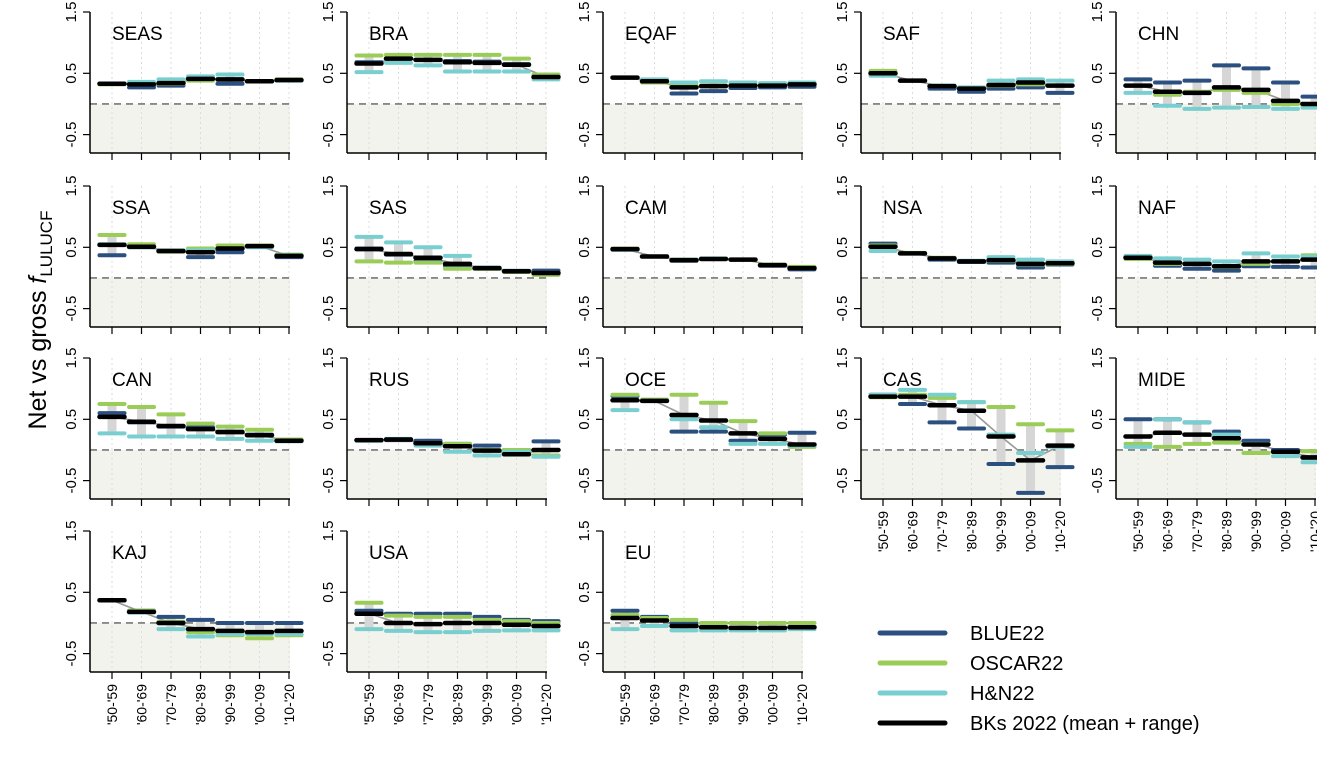  What do you see at coordinates (1157, 208) in the screenshot?
I see `panel-title: NAF` at bounding box center [1157, 208].